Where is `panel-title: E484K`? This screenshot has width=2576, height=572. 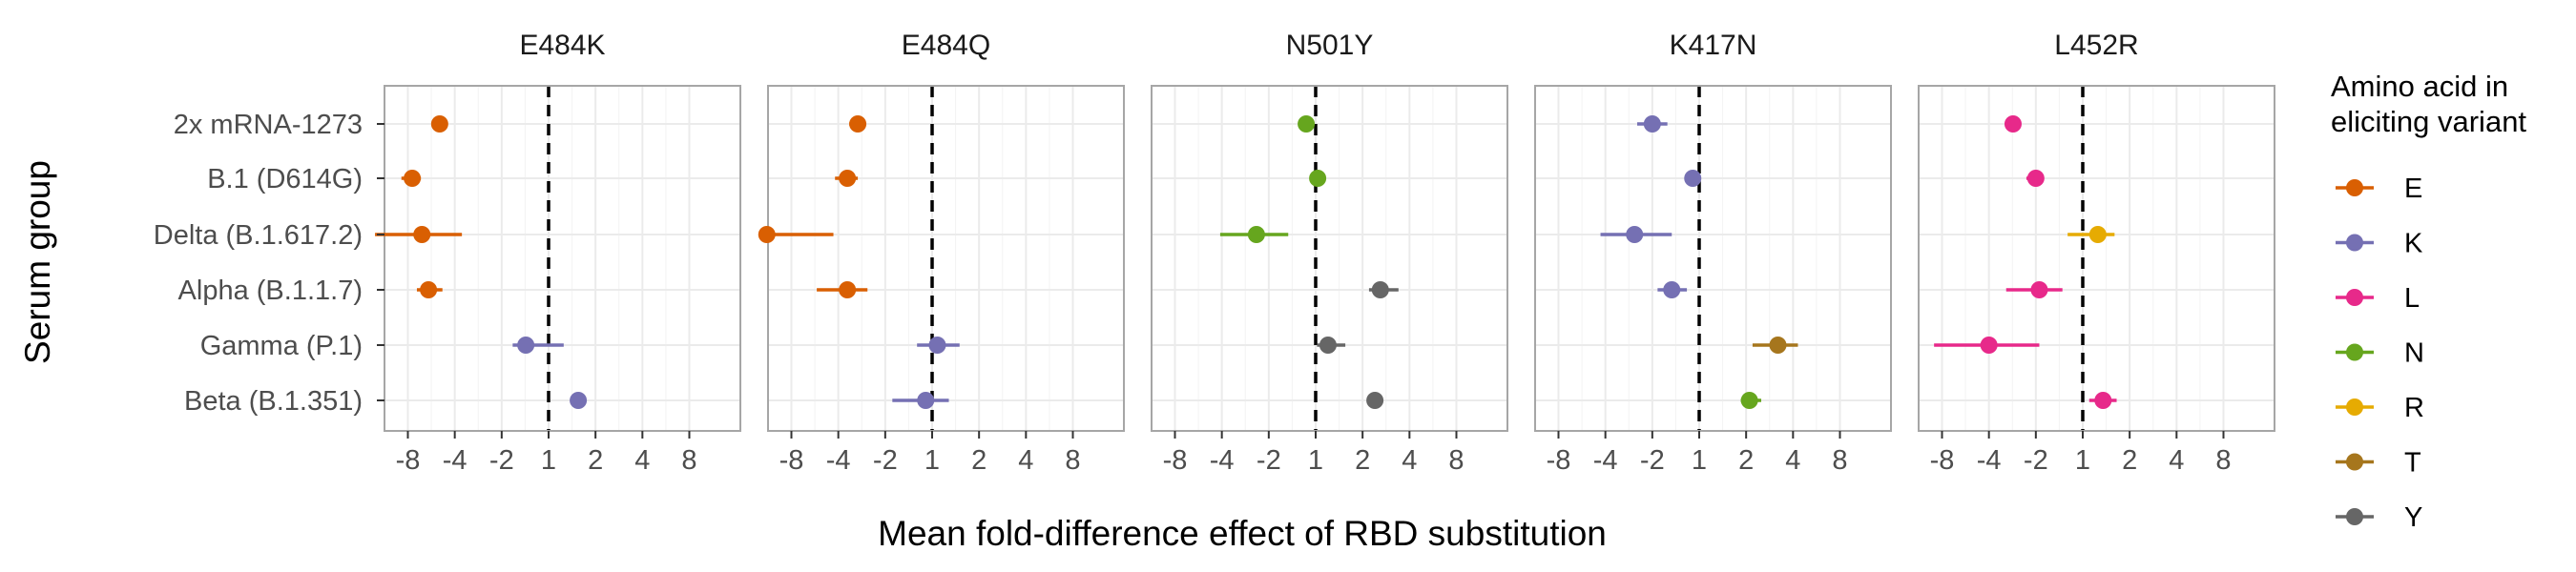 panel-title: E484K is located at coordinates (562, 45).